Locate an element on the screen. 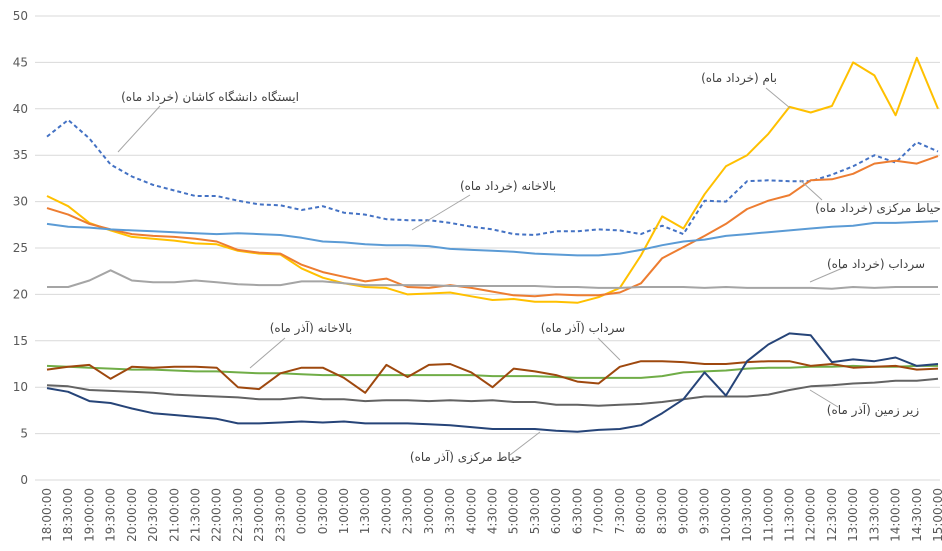  y-tick-label: 30 is located at coordinates (20, 202).